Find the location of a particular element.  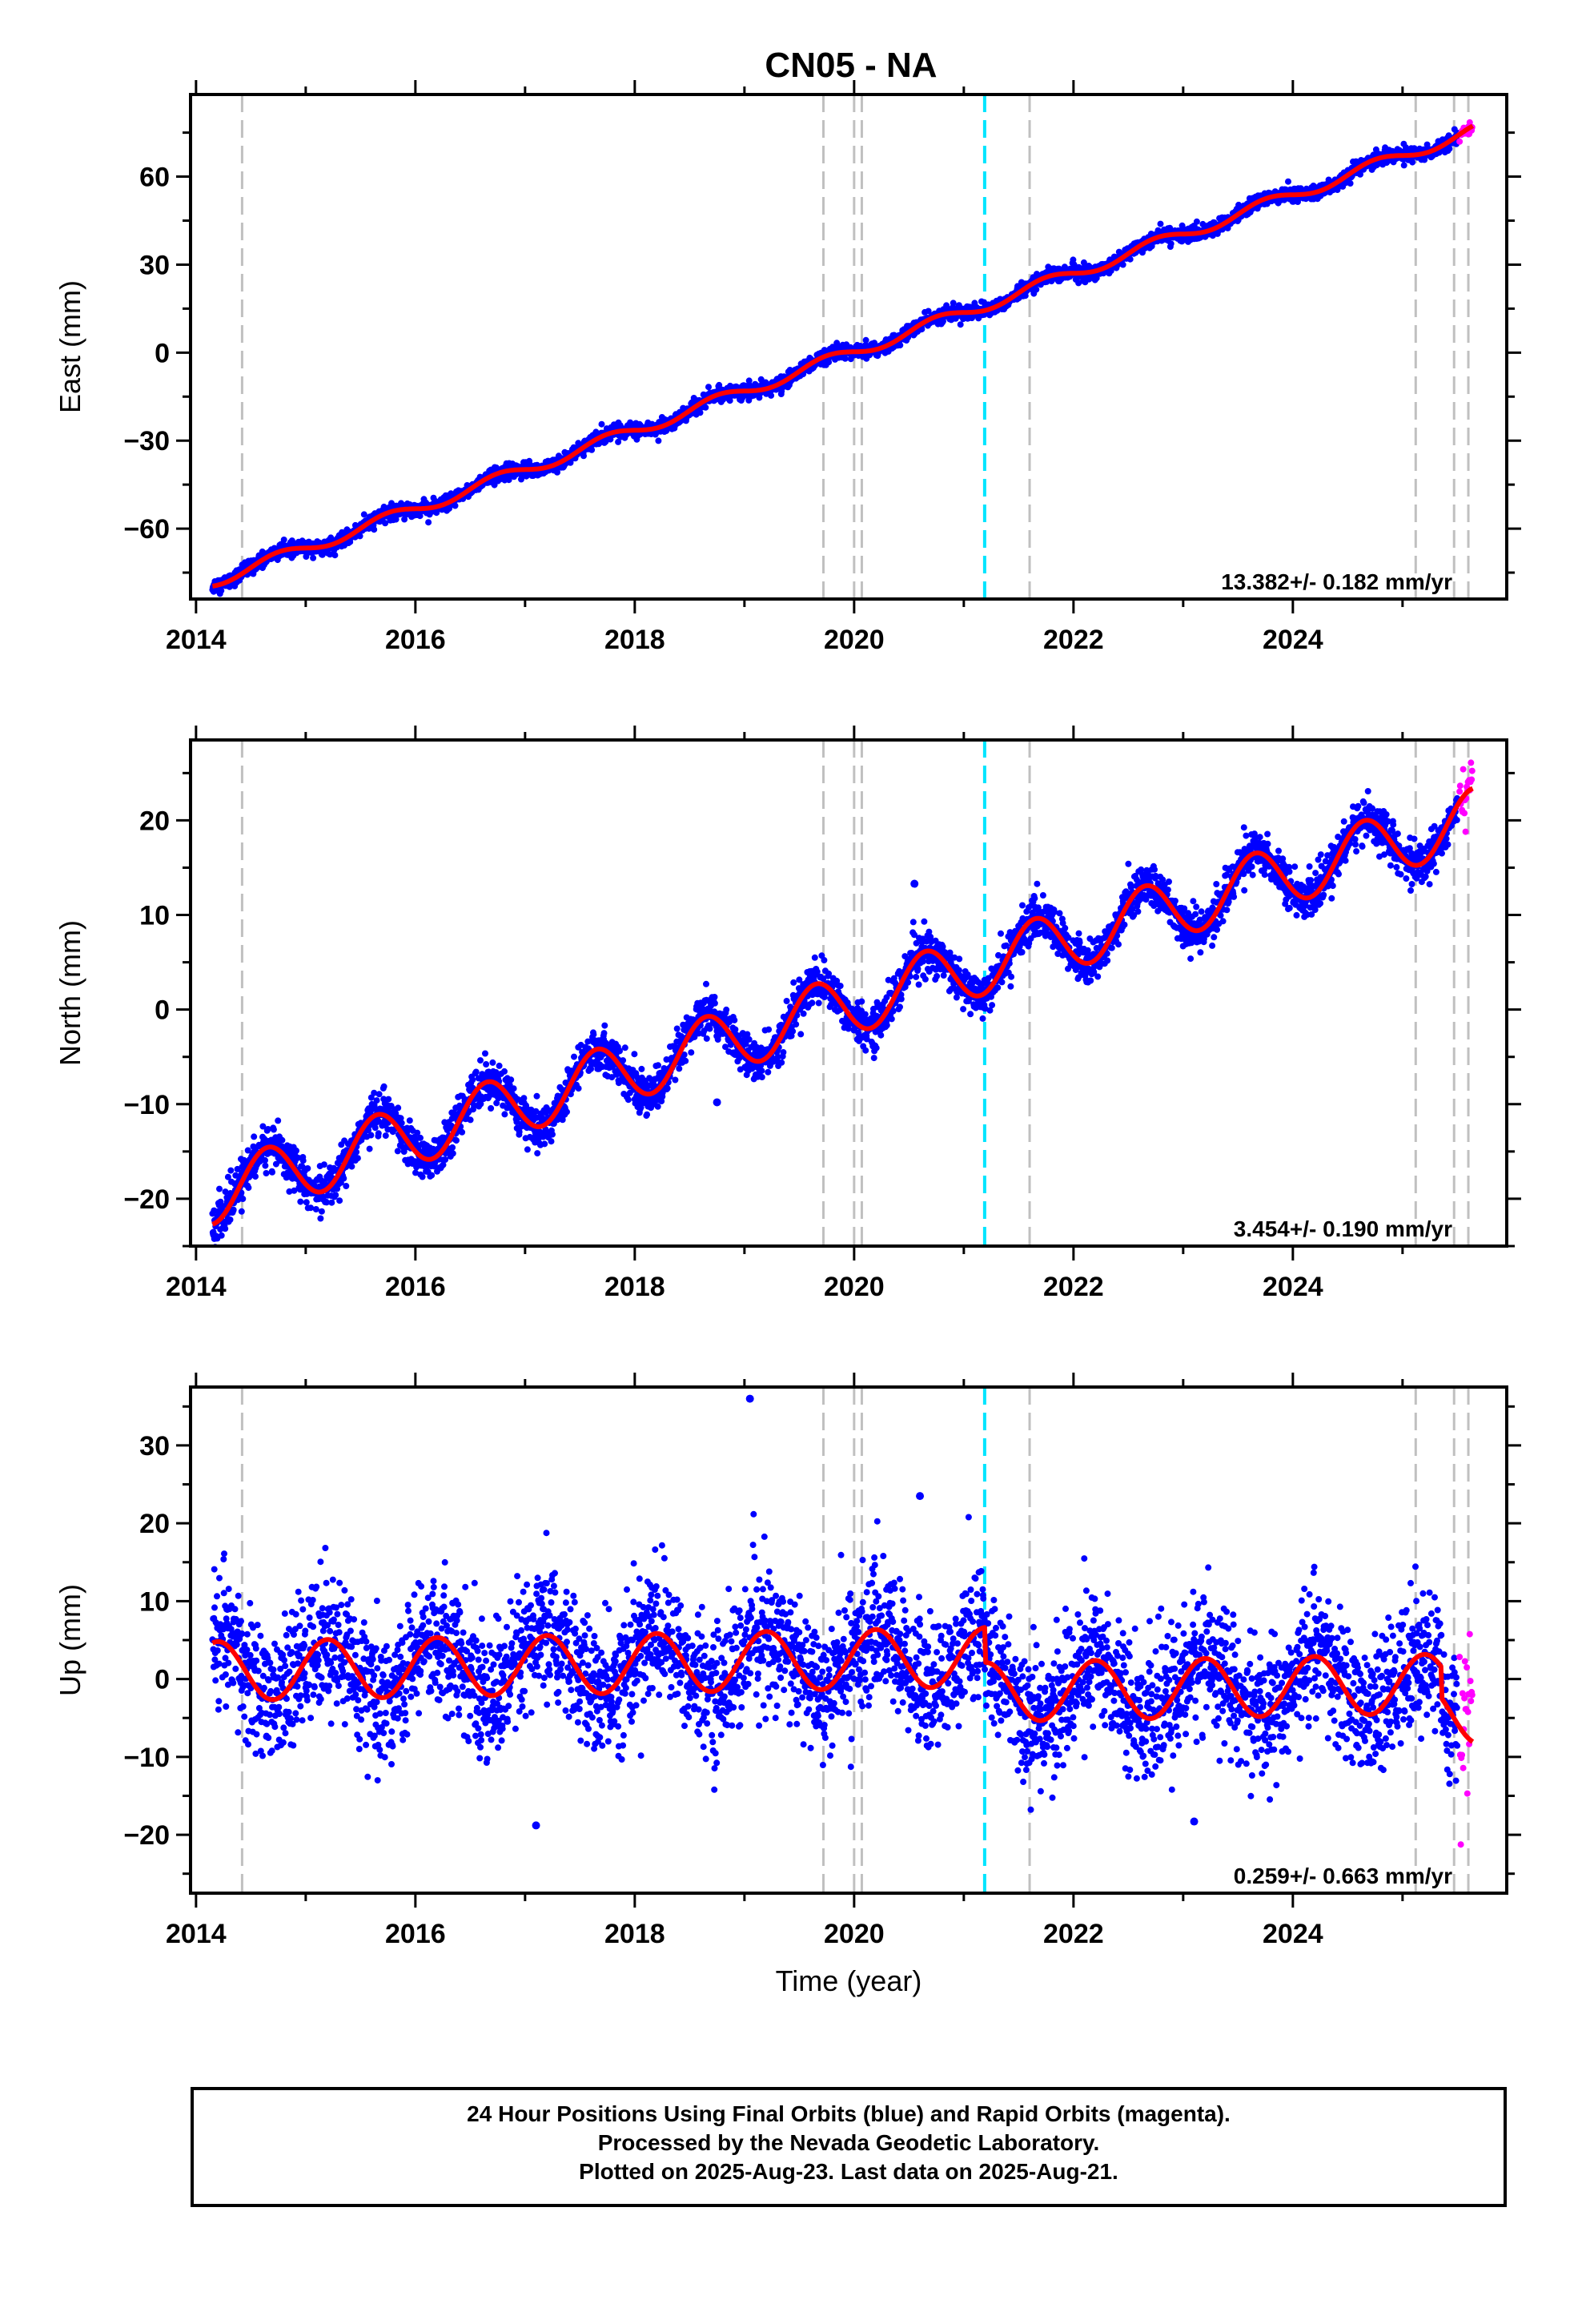

rapid-orbit-points is located at coordinates (1466, 797).